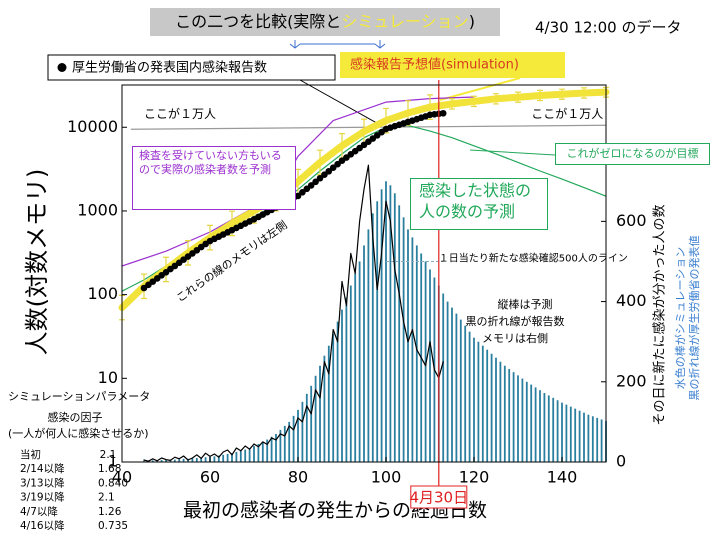 The width and height of the screenshot is (720, 540). What do you see at coordinates (180, 113) in the screenshot?
I see `reference-label: ここが１万人` at bounding box center [180, 113].